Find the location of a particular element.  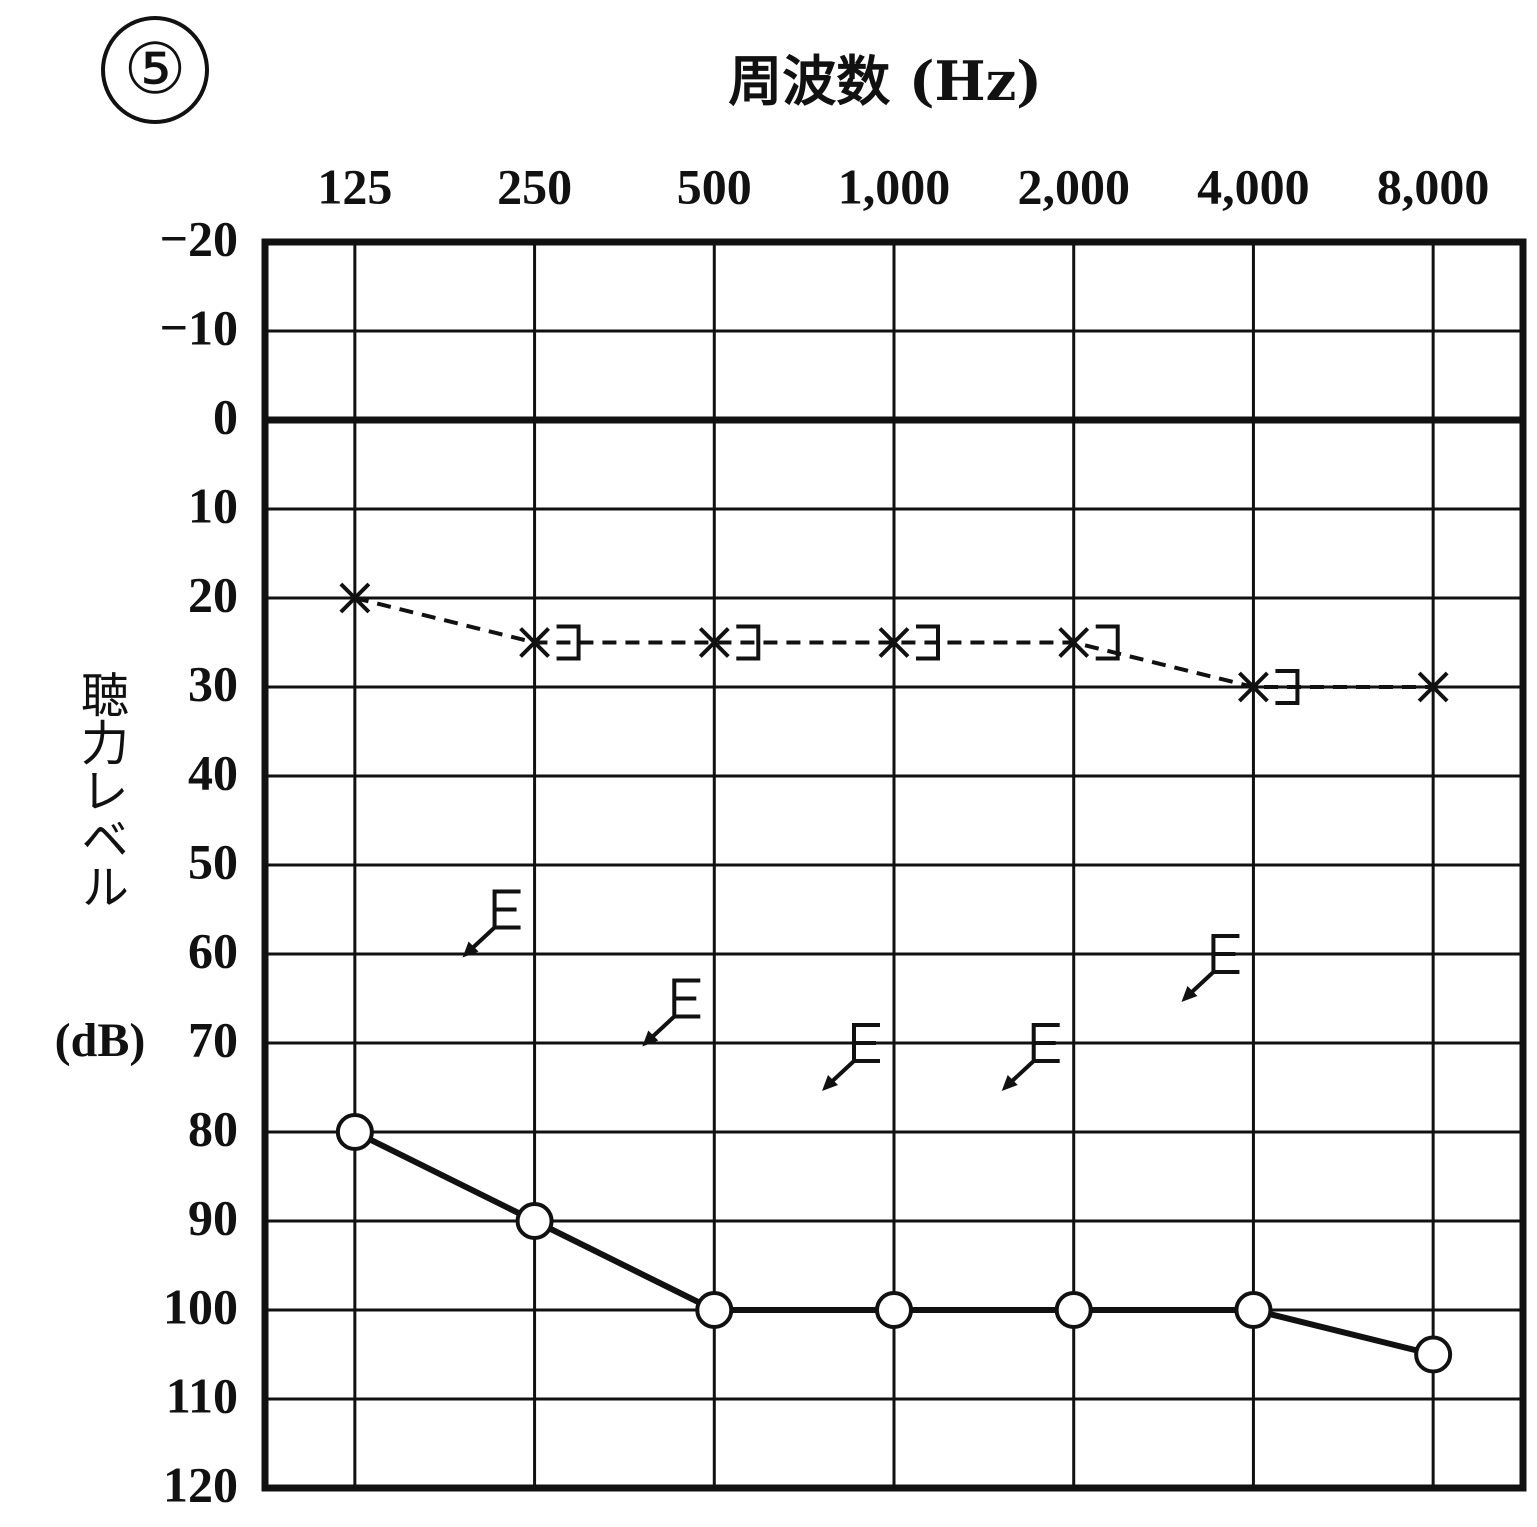

y-tick-label: 20 is located at coordinates (213, 594).